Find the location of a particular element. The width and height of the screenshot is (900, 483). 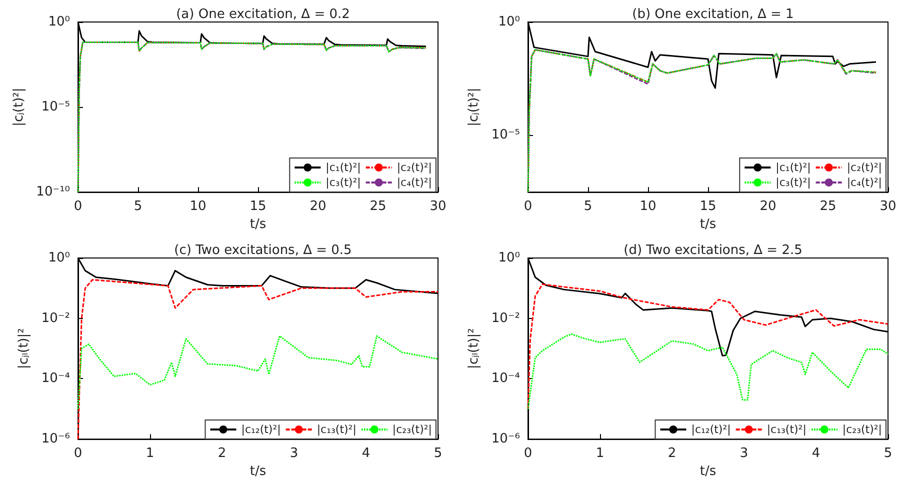

chart-title: (d) Two excitations, Δ = 2.5 is located at coordinates (713, 250).